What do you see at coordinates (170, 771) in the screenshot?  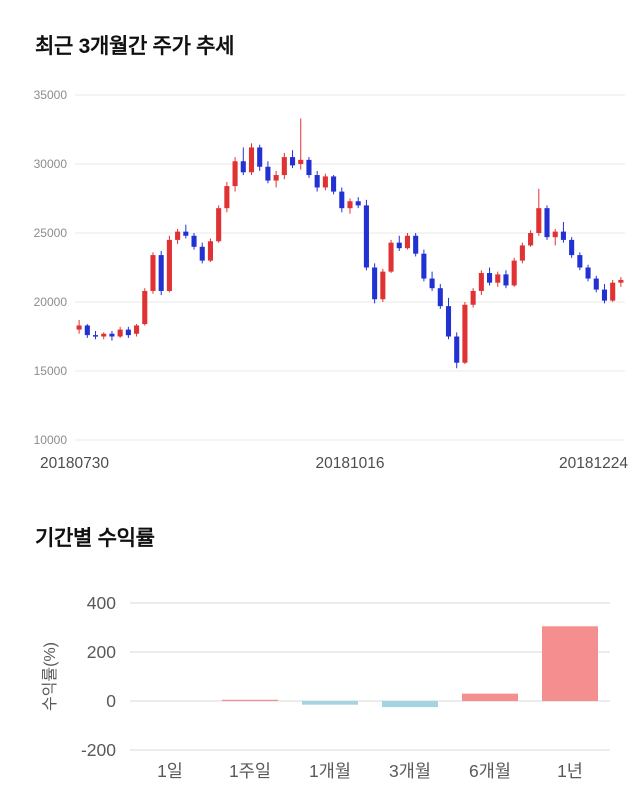 I see `svg-text: 1일` at bounding box center [170, 771].